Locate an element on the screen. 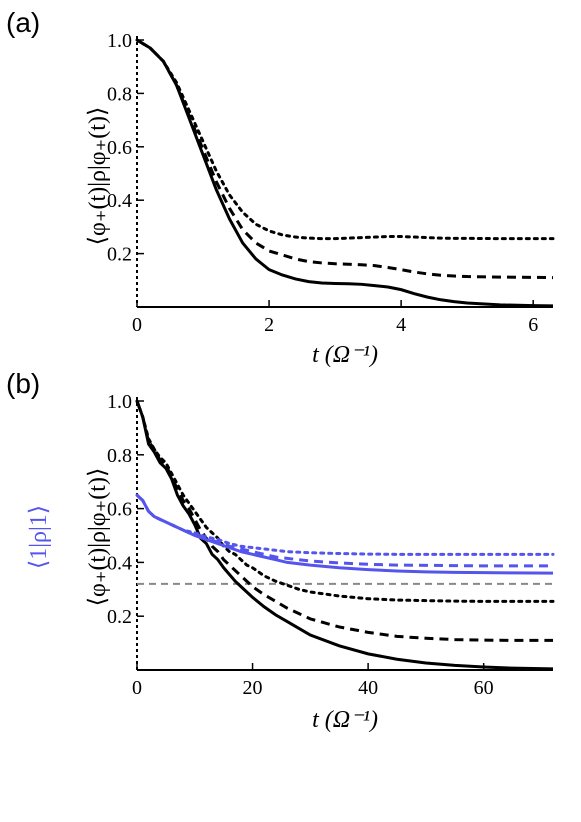 The height and width of the screenshot is (822, 581). y-tick-label-a: 0.2 is located at coordinates (119, 255).